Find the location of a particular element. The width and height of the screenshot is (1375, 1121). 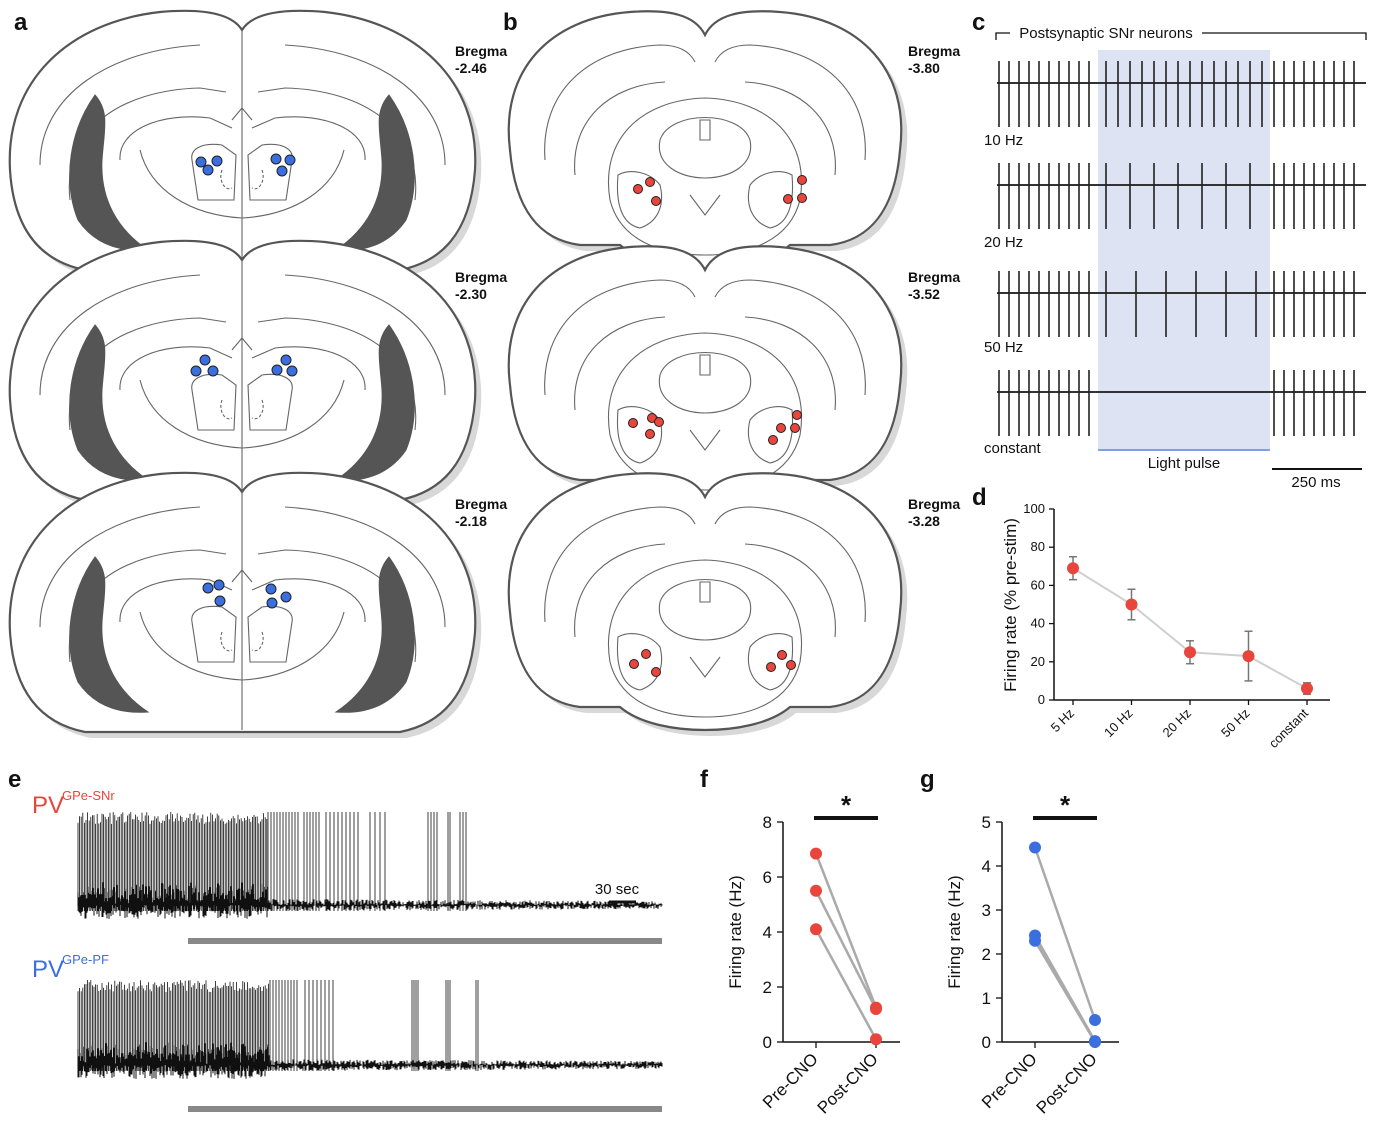

bregma-label-b2: Bregma -3.52 is located at coordinates (934, 285).